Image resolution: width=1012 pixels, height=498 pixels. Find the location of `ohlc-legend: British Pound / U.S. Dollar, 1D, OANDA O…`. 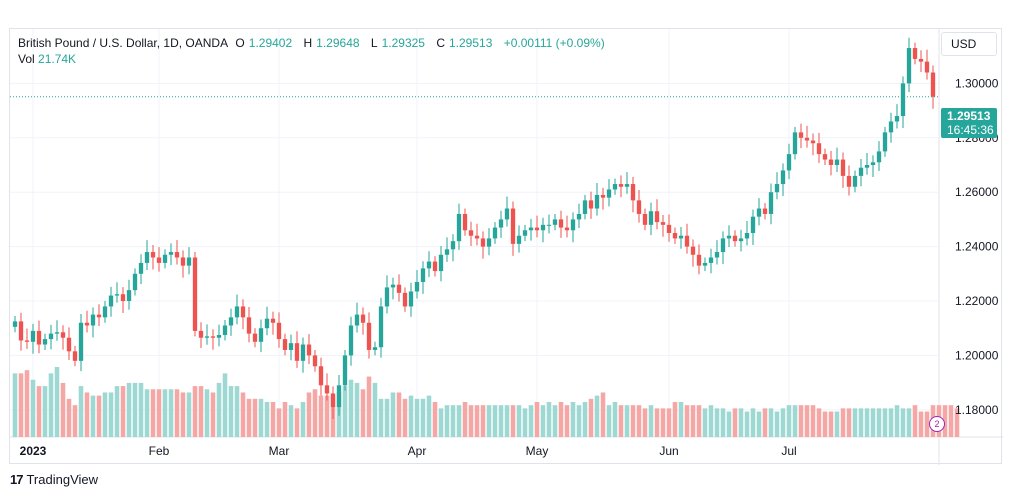

ohlc-legend: British Pound / U.S. Dollar, 1D, OANDA O… is located at coordinates (313, 43).